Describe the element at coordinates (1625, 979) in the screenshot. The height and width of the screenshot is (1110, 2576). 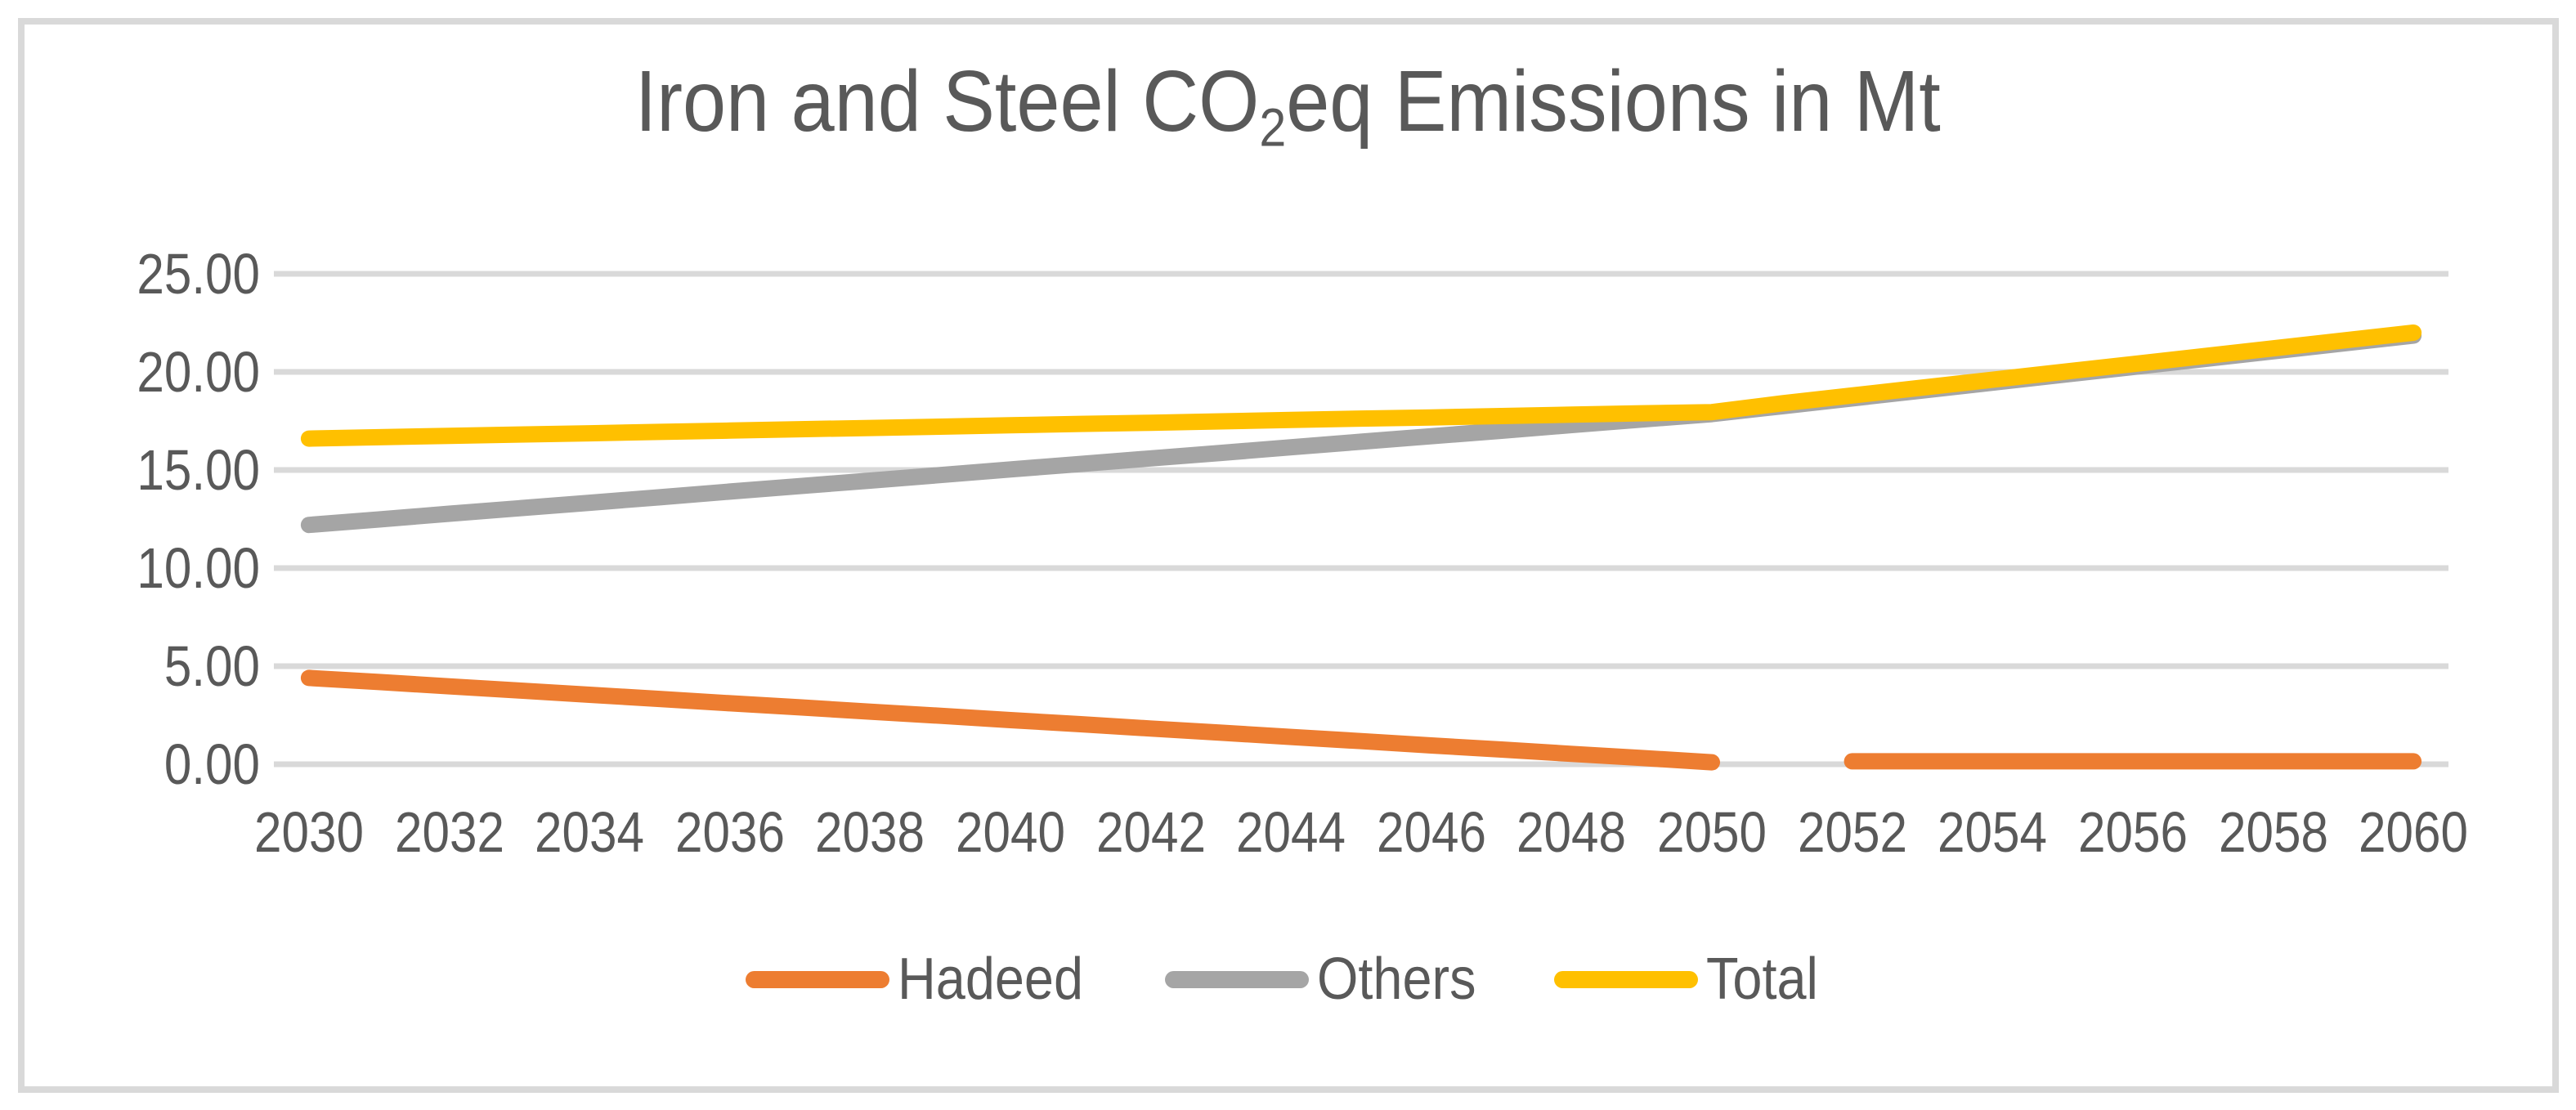
I see `legend-swatch-total` at that location.